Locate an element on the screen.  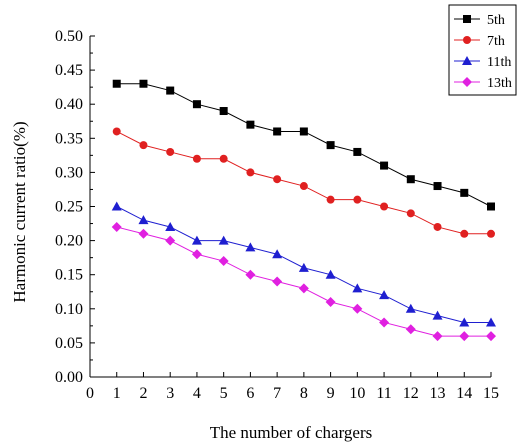
x-axis-ticks: 0 1 2 3 4 5 6 7 8 9 10 11 12 13 14 15 is located at coordinates (292, 387).